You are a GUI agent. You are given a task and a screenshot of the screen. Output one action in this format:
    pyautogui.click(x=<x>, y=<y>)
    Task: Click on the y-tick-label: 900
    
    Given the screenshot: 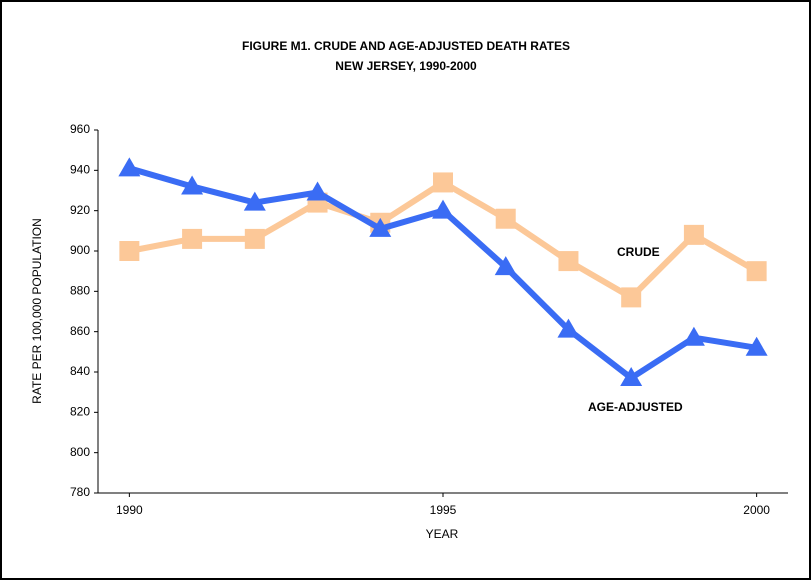 What is the action you would take?
    pyautogui.click(x=80, y=250)
    